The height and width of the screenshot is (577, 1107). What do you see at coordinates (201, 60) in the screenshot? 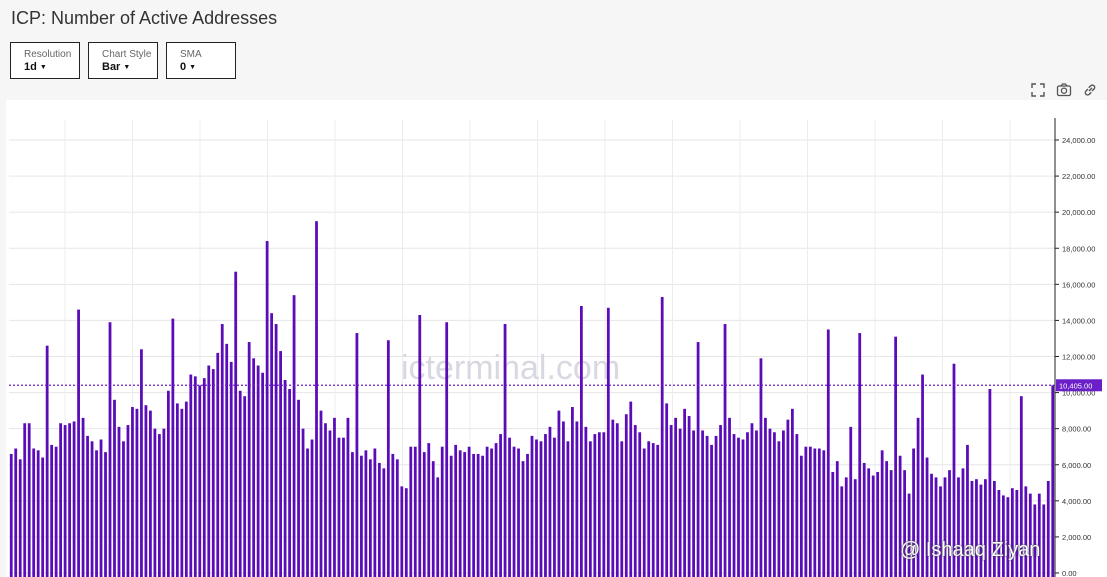
I see `sma-select: SMA 0 ▼` at bounding box center [201, 60].